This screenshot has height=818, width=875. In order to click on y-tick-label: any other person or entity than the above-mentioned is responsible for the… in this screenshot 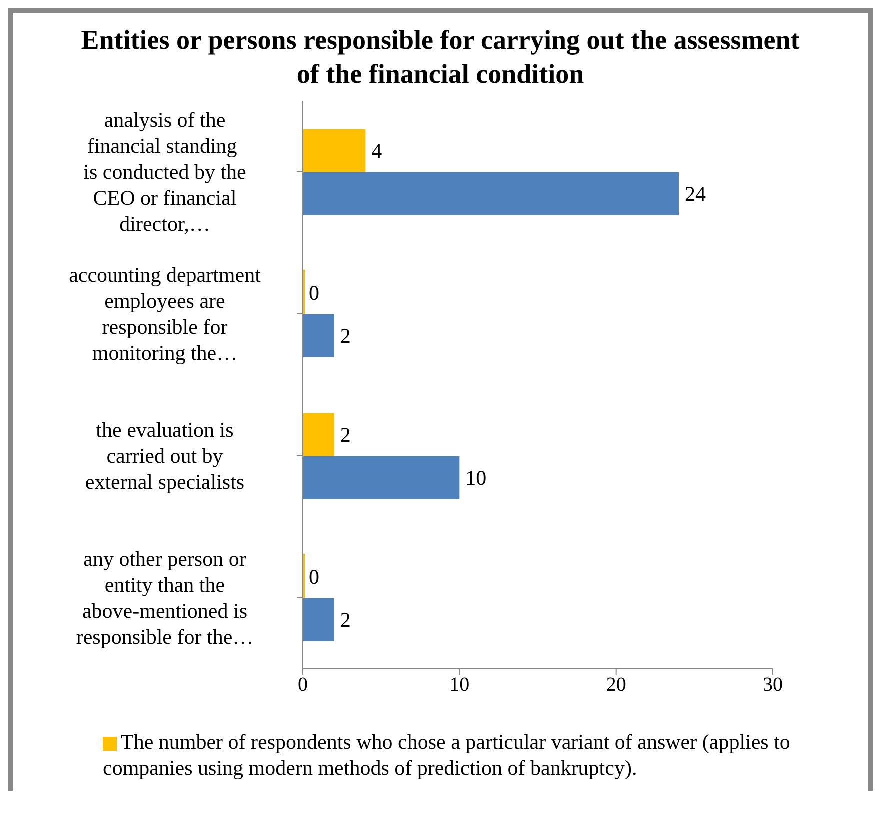, I will do `click(165, 598)`.